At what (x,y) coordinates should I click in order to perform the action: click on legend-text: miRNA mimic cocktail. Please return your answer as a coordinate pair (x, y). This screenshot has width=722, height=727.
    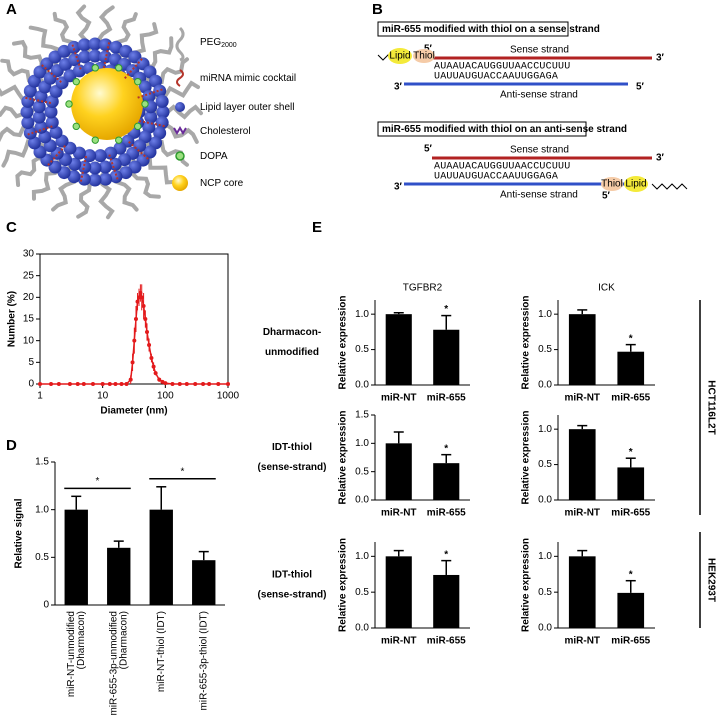
    Looking at the image, I should click on (248, 78).